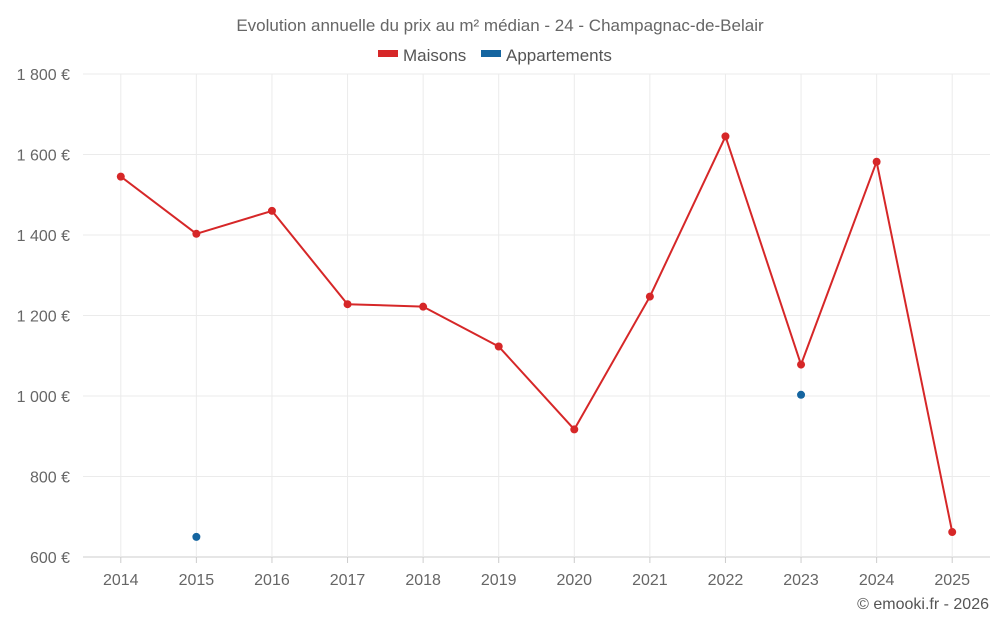 The image size is (1000, 625). What do you see at coordinates (649, 296) in the screenshot?
I see `data-point-maisons-2021` at bounding box center [649, 296].